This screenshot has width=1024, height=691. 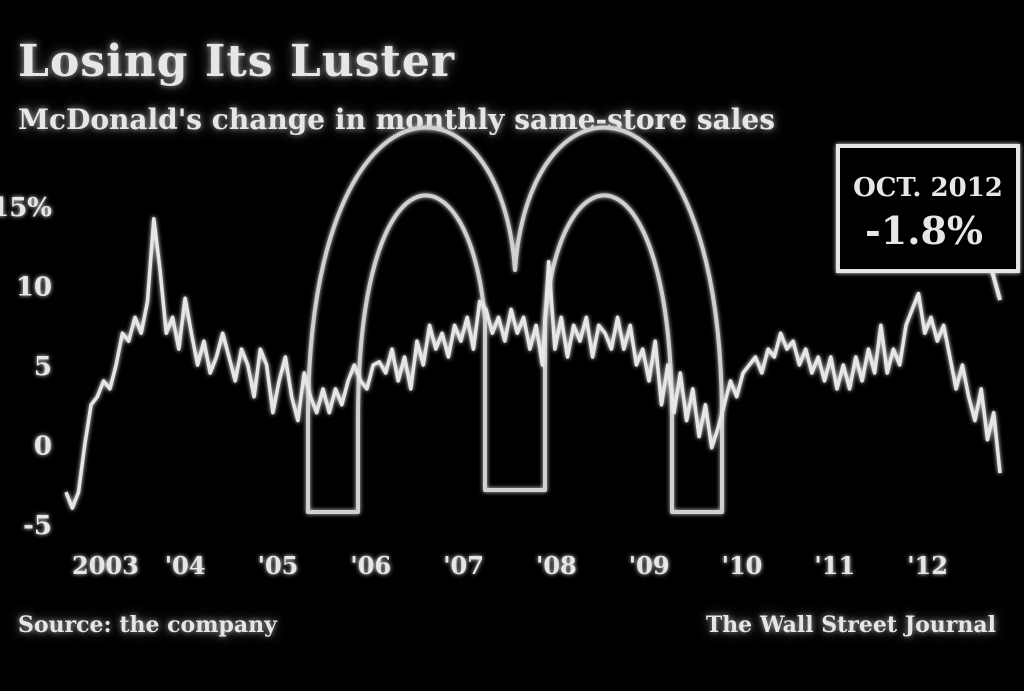 I want to click on callout-label: OCT. 2012, so click(x=928, y=188).